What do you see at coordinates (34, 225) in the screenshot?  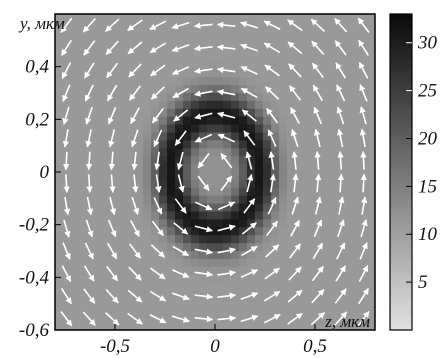 I see `y-tick-label: -0,2` at bounding box center [34, 225].